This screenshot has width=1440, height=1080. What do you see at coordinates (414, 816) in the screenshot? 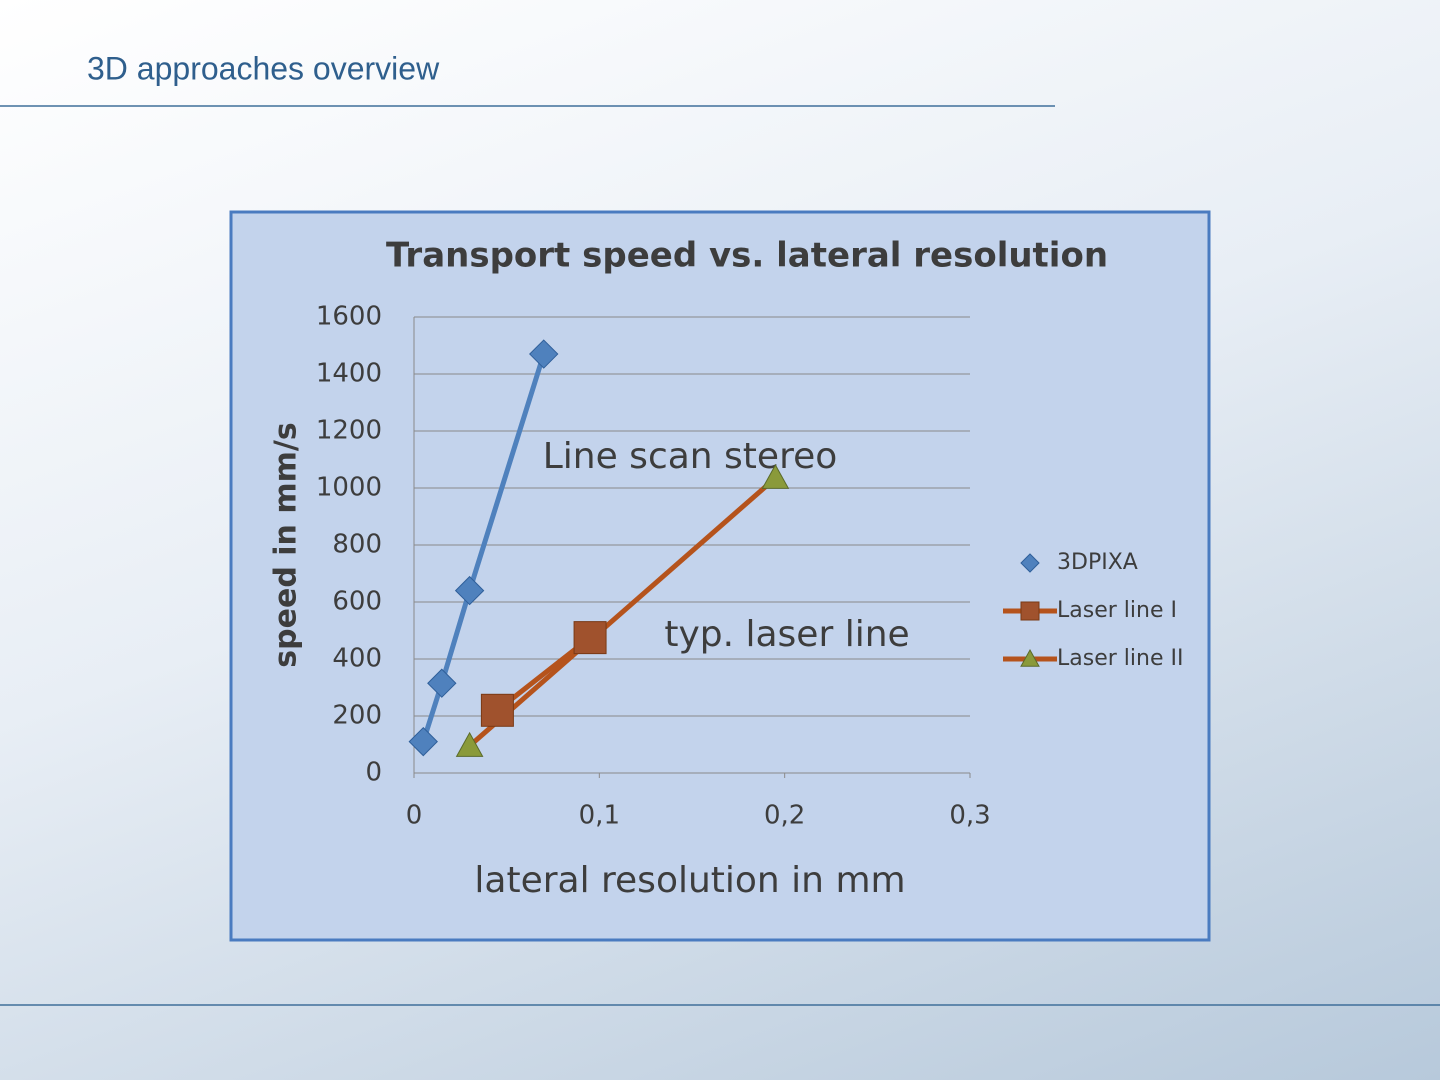
I see `x-tick-label: 0` at bounding box center [414, 816].